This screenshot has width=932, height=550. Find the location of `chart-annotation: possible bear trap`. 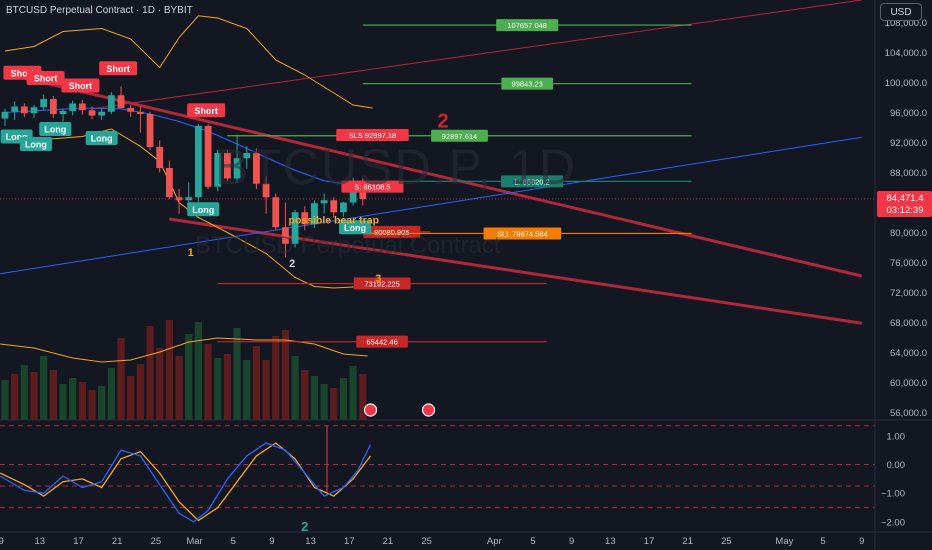

chart-annotation: possible bear trap is located at coordinates (334, 221).